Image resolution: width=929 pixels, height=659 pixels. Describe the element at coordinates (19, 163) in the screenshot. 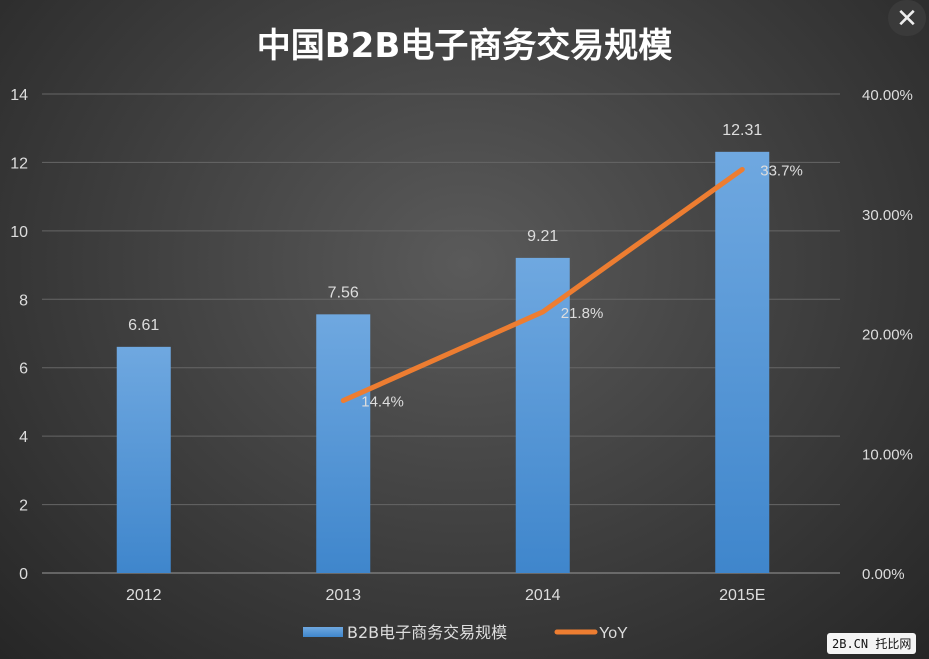

I see `left-tick-label: 12` at that location.